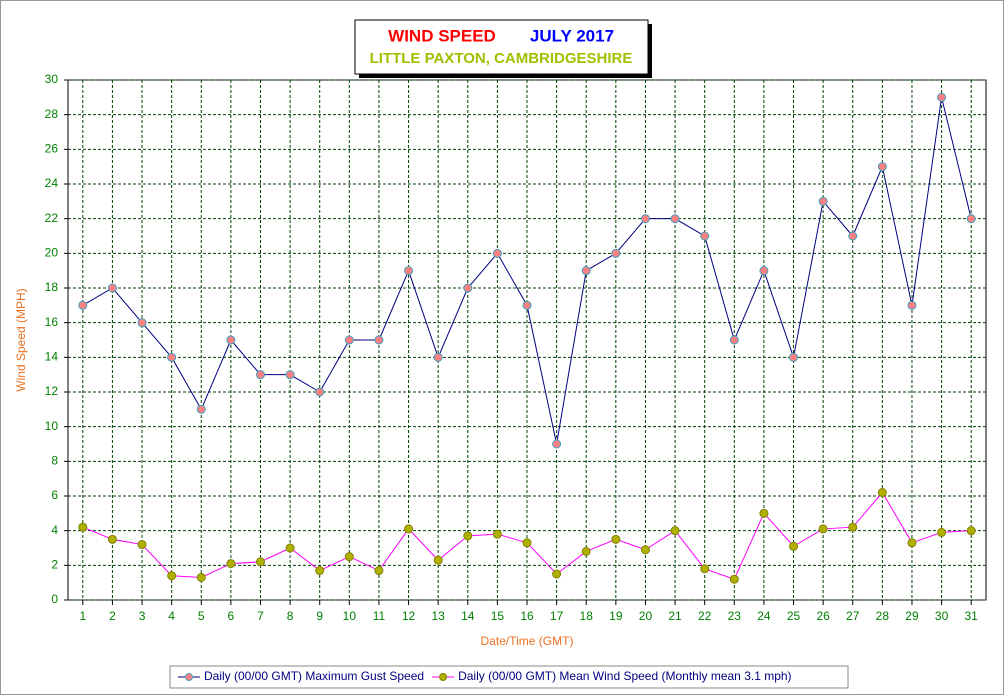 The height and width of the screenshot is (696, 1005). Describe the element at coordinates (52, 149) in the screenshot. I see `y-tick-label: 26` at that location.